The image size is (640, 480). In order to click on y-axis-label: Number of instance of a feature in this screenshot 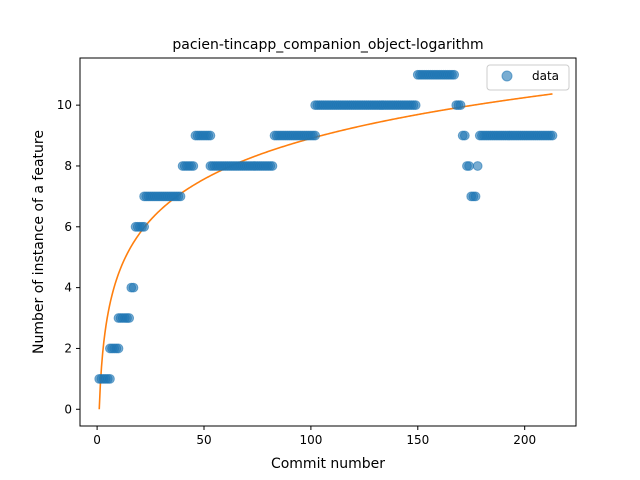, I will do `click(39, 242)`.